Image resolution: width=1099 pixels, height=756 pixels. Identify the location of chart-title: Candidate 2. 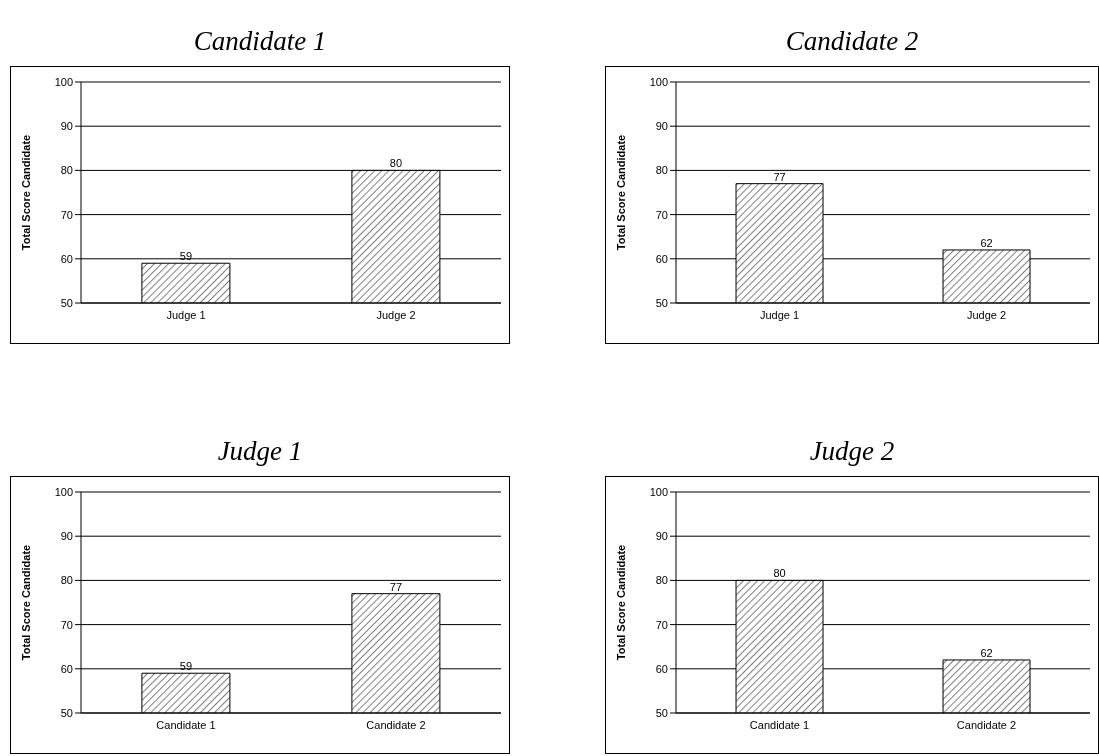
(852, 42).